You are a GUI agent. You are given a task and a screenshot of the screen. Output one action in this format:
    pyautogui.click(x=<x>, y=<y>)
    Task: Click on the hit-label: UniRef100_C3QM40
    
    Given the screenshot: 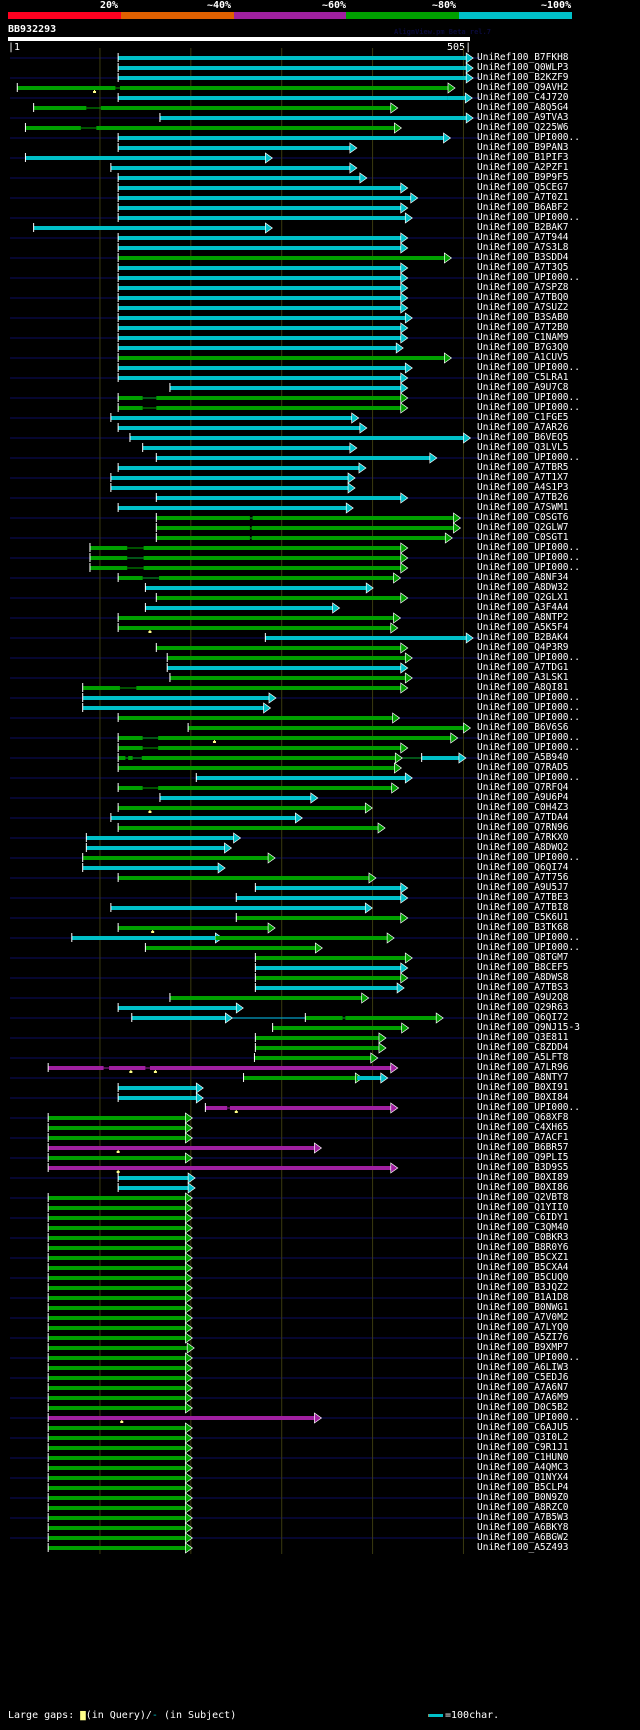 What is the action you would take?
    pyautogui.click(x=523, y=1227)
    